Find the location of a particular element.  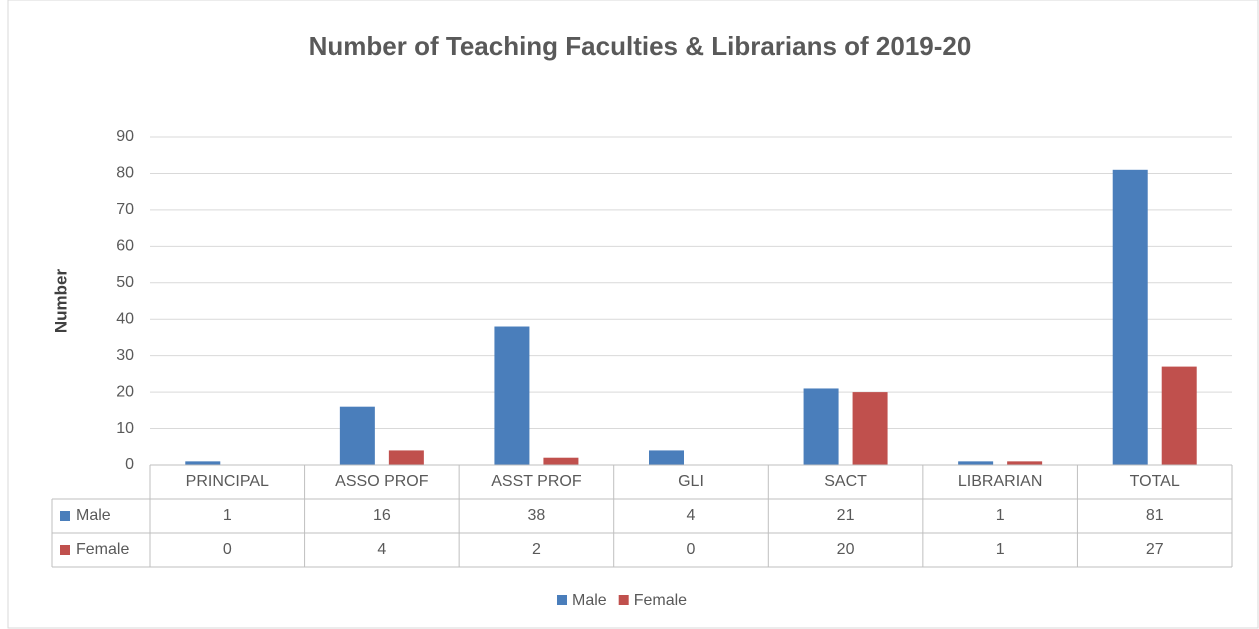

table-series-name: Male is located at coordinates (93, 515).